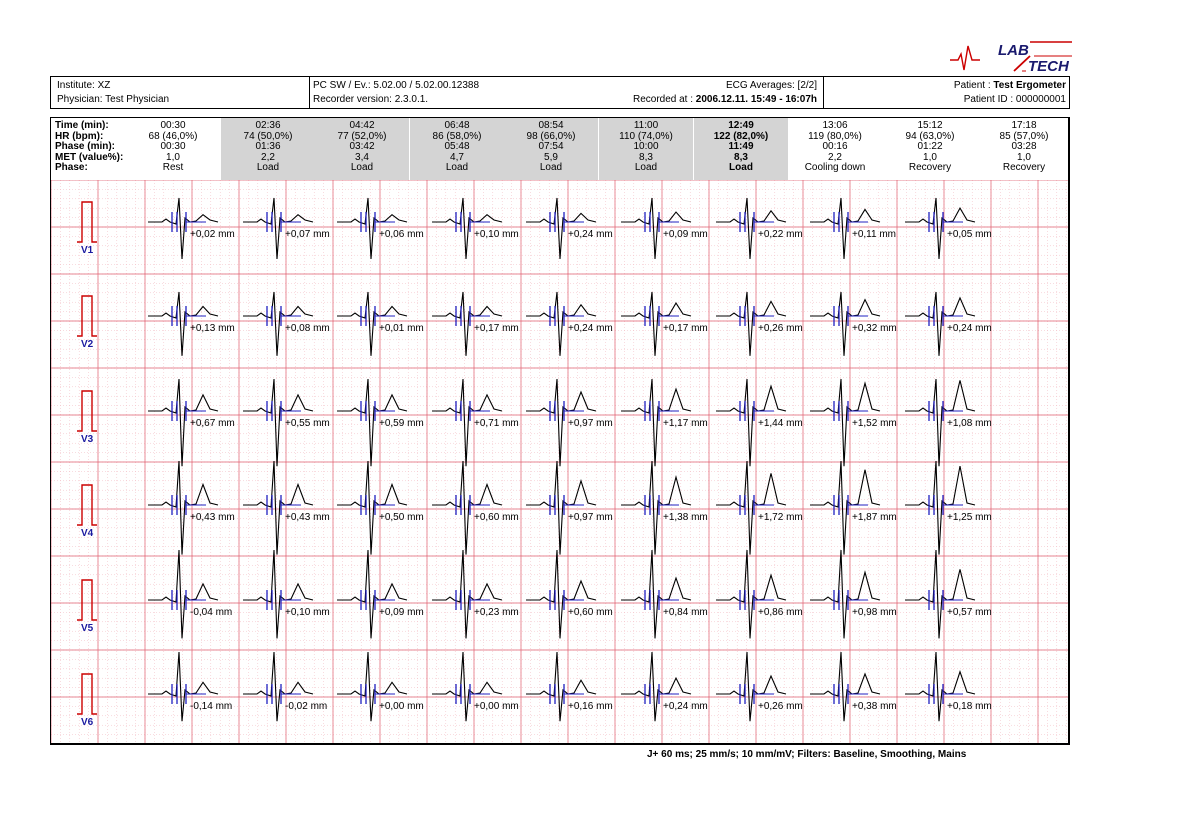  I want to click on stage-cell-phase-min: 00:16, so click(835, 146).